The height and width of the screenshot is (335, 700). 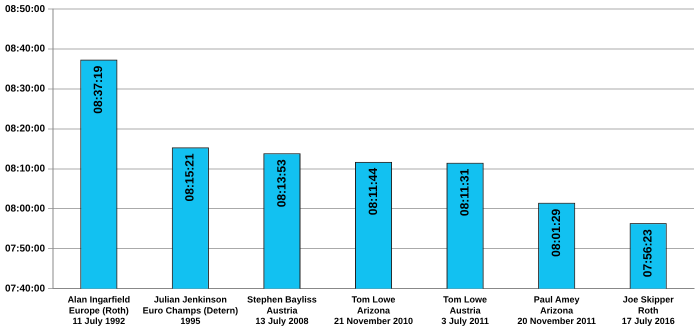 What do you see at coordinates (373, 192) in the screenshot?
I see `data-label: 08:11:44` at bounding box center [373, 192].